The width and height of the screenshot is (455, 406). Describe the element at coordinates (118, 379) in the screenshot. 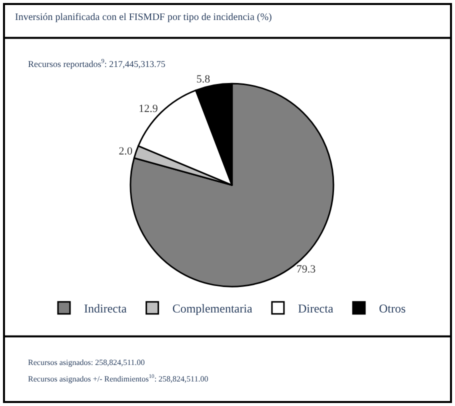

I see `text: Recursos asignados +/- Rendimientos$^{10}$: 258,824,511.00` at that location.